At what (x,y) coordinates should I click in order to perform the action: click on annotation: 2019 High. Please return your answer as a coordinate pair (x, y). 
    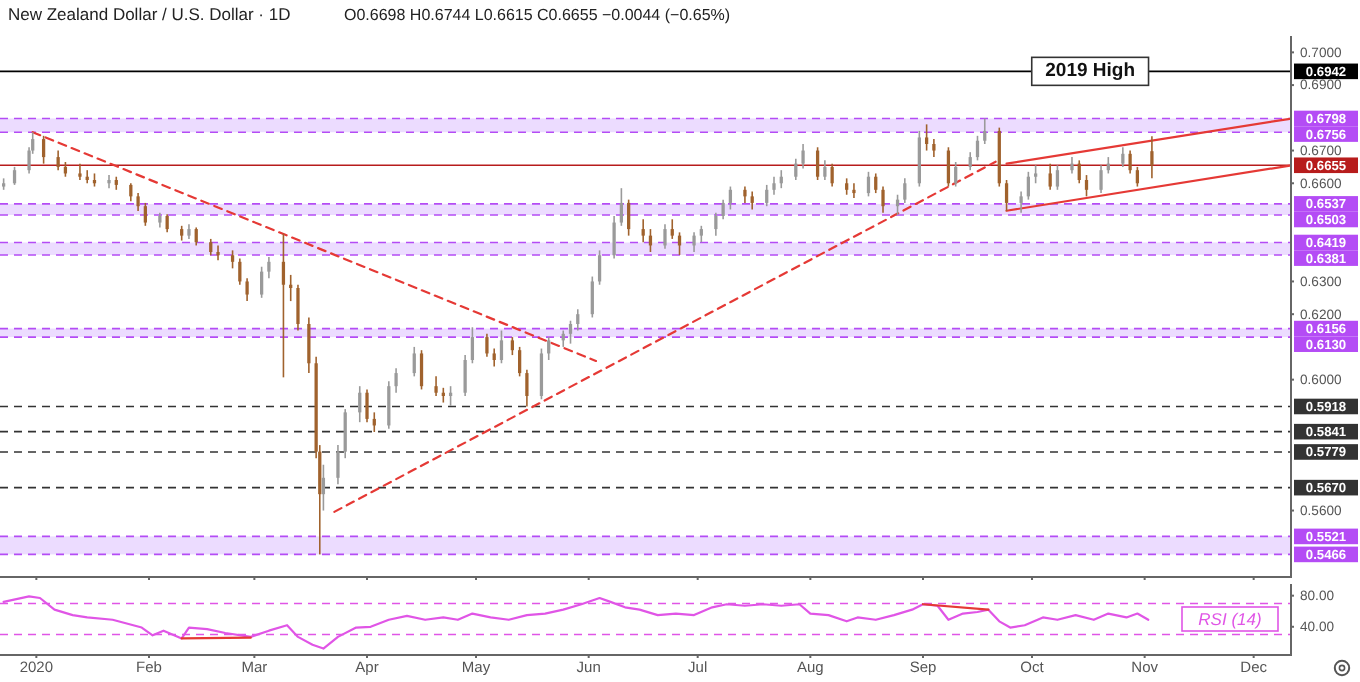
    Looking at the image, I should click on (1090, 71).